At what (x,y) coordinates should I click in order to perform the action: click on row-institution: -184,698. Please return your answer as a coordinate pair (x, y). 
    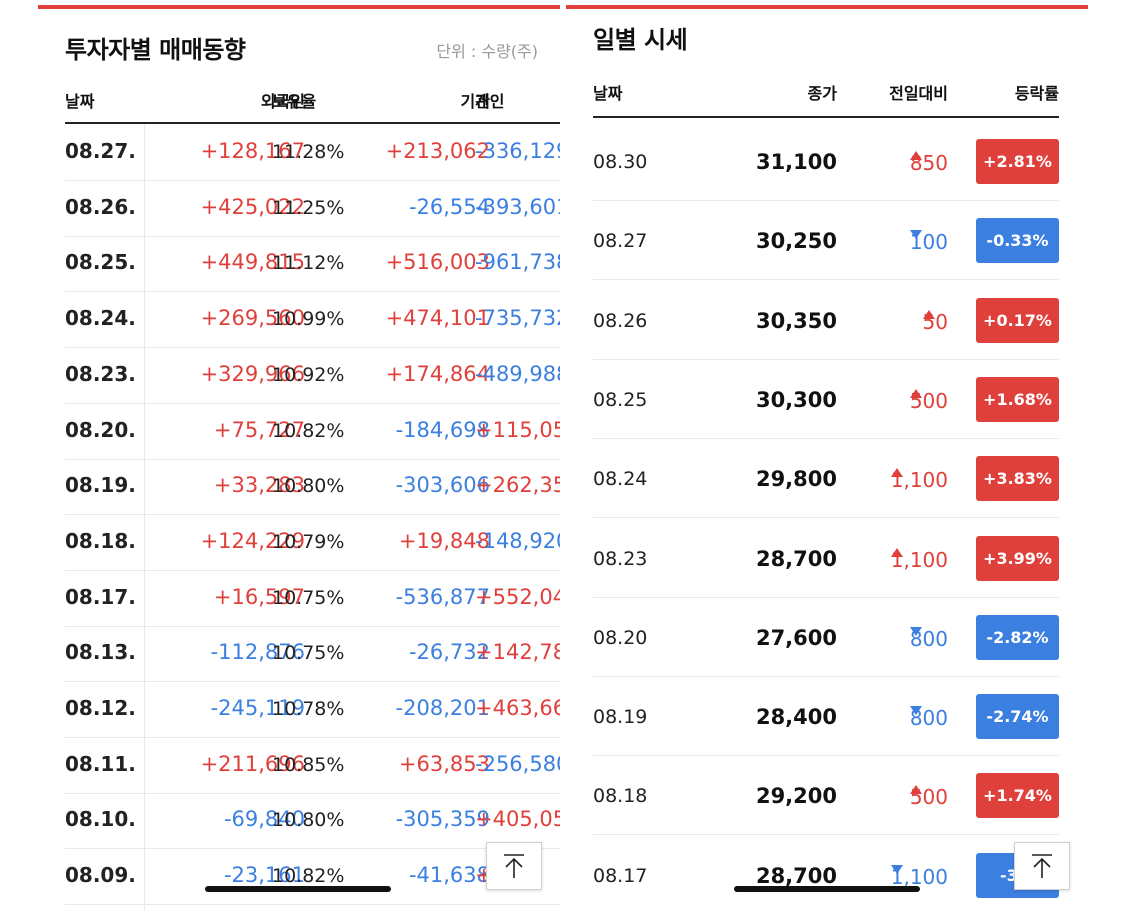
    Looking at the image, I should click on (442, 429).